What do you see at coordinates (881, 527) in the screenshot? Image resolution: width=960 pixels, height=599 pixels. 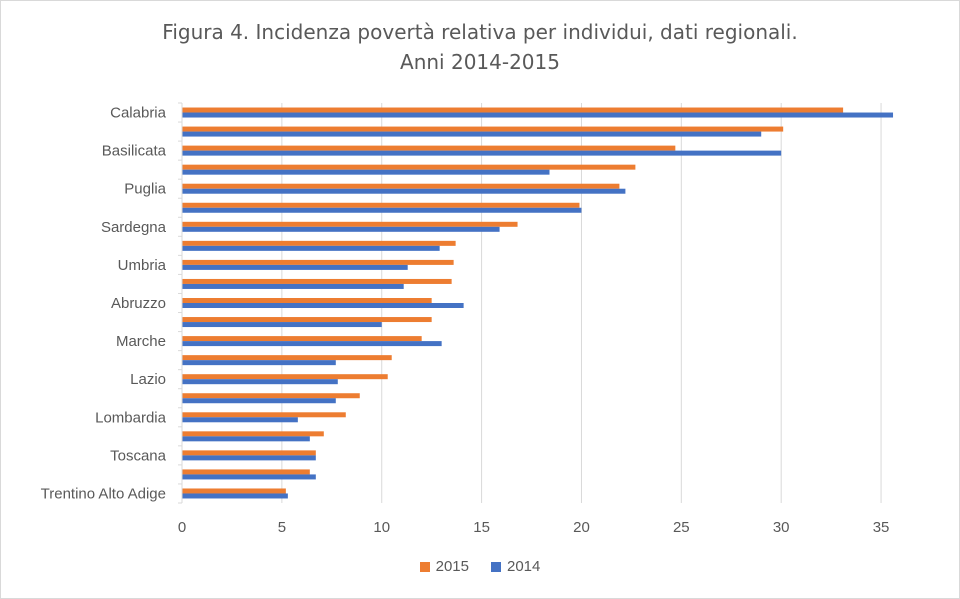 I see `x-tick-label-35: 35` at bounding box center [881, 527].